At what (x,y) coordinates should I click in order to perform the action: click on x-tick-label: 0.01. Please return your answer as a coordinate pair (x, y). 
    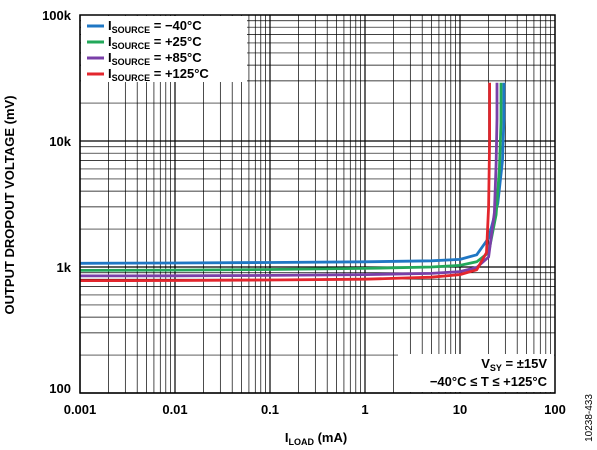
    Looking at the image, I should click on (174, 409).